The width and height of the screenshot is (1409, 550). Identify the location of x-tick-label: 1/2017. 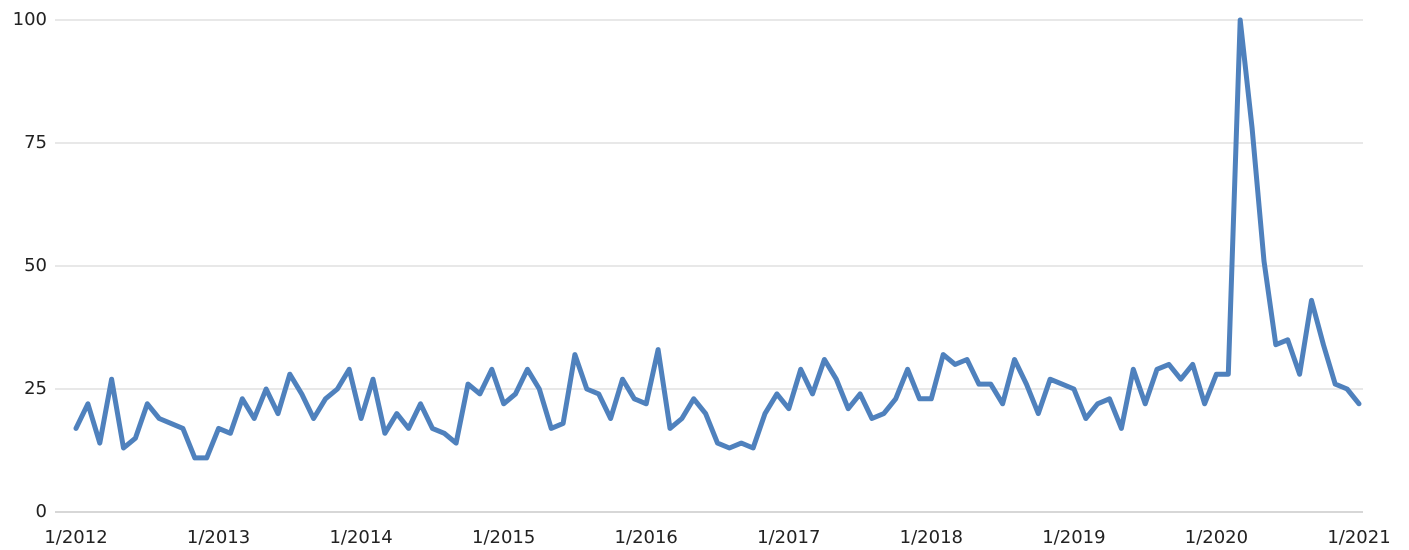
(788, 537).